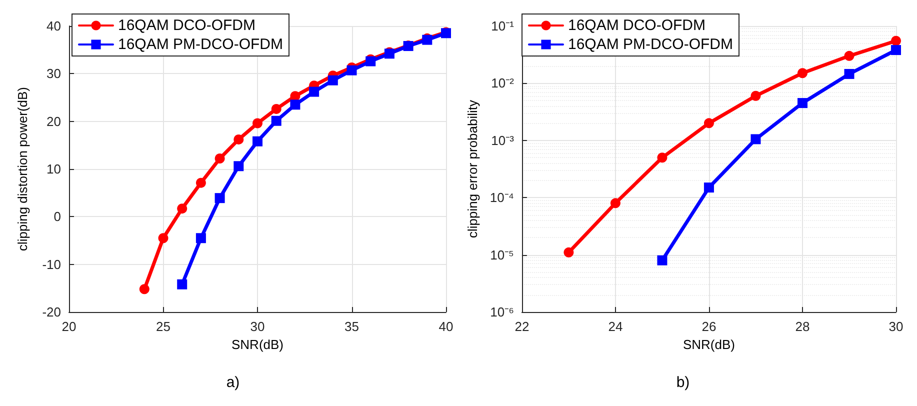 The image size is (917, 406). What do you see at coordinates (53, 169) in the screenshot?
I see `y-tick-label: 10` at bounding box center [53, 169].